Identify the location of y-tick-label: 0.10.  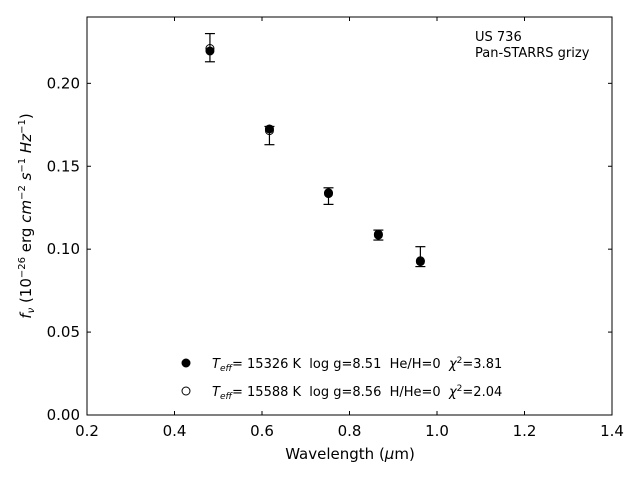
(63, 249).